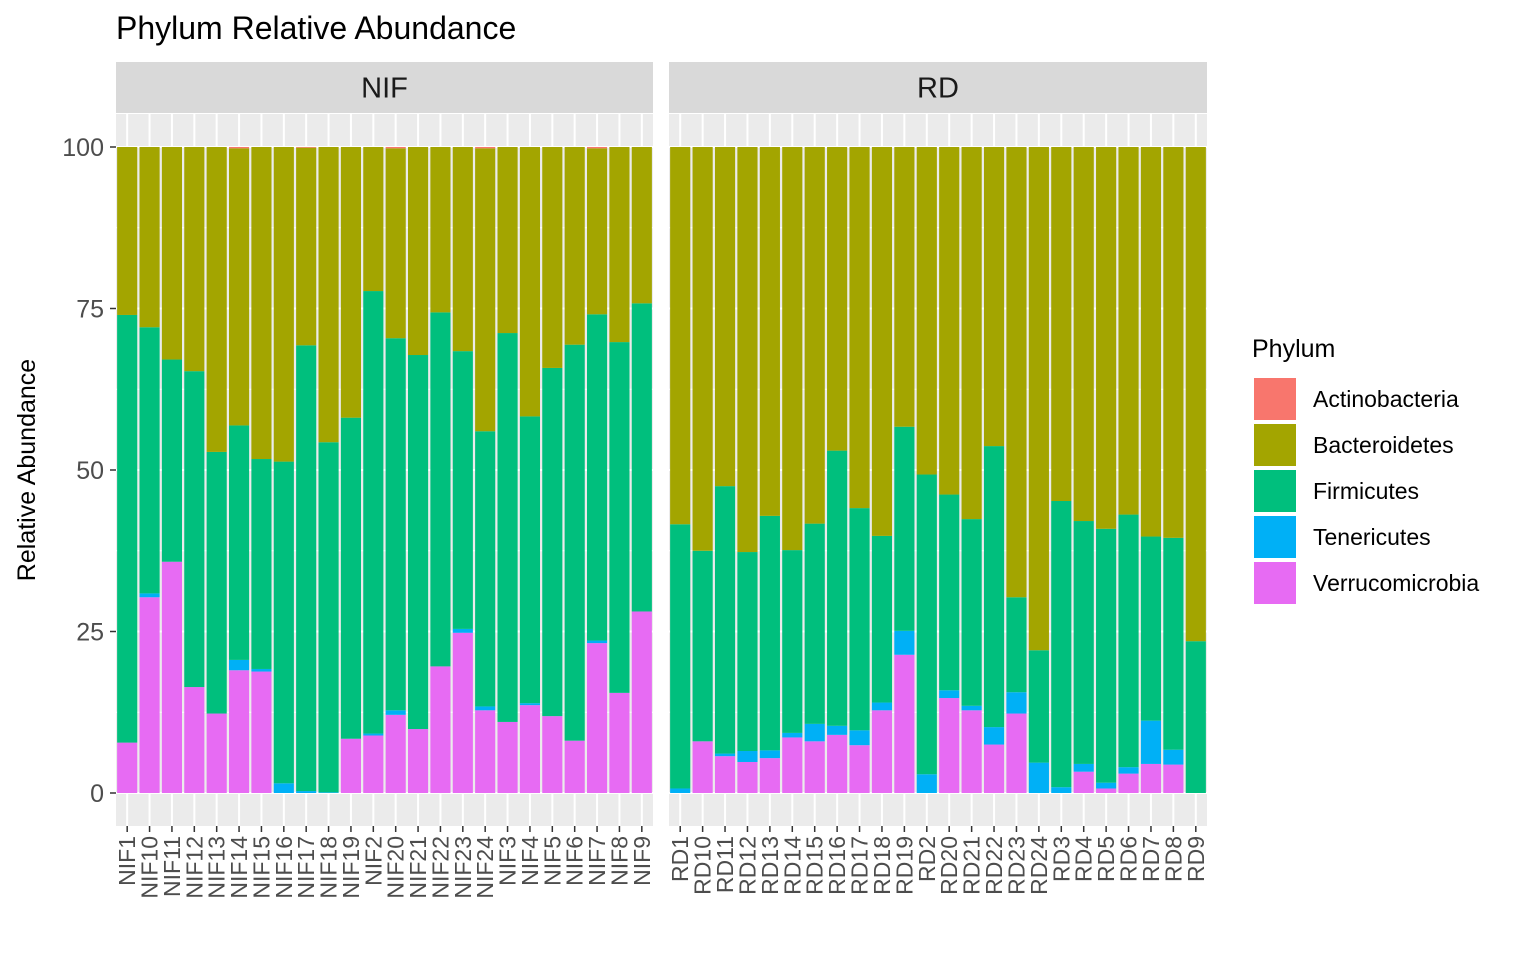 The height and width of the screenshot is (960, 1536). I want to click on legend-label: Bacteroidetes, so click(1383, 445).